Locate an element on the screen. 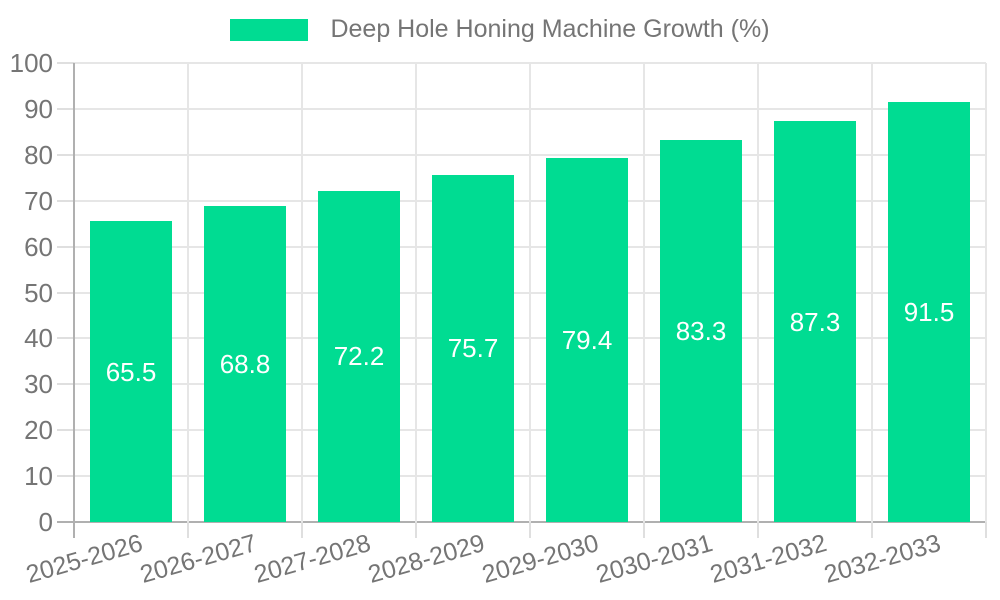  x-tick-label: 2031-2032 is located at coordinates (769, 559).